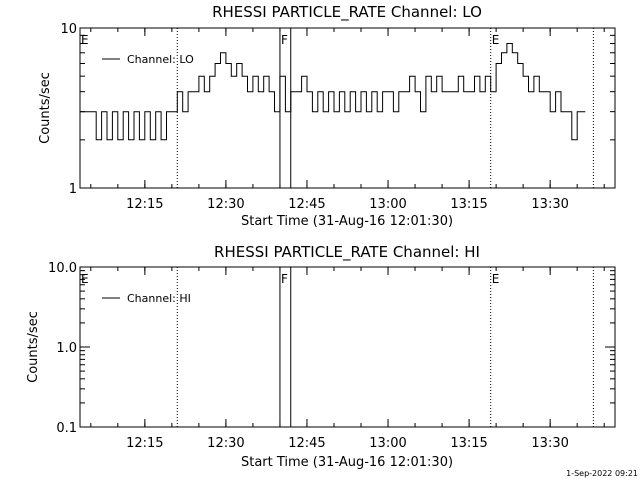 The height and width of the screenshot is (480, 640). Describe the element at coordinates (45, 108) in the screenshot. I see `panel-lo-ylabel: Counts/sec` at that location.